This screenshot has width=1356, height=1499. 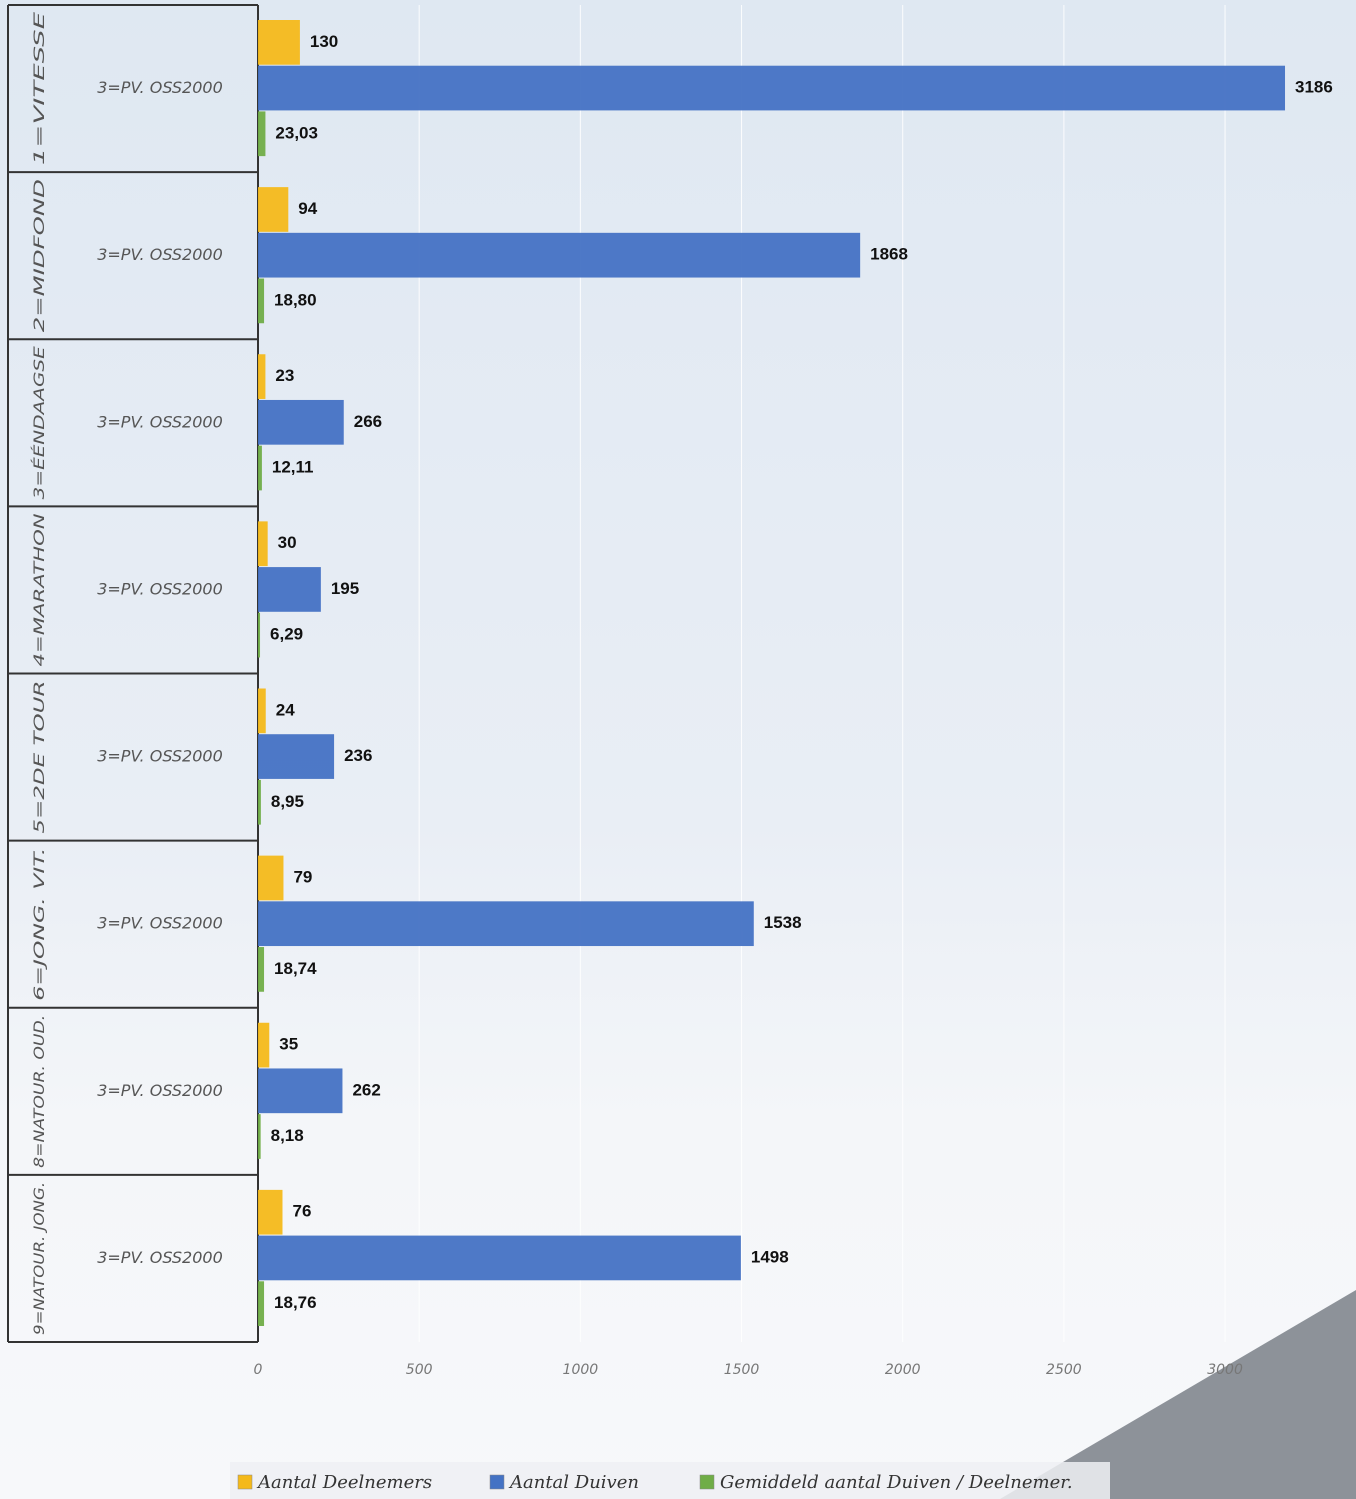 What do you see at coordinates (581, 1370) in the screenshot?
I see `x-tick-label: 1000` at bounding box center [581, 1370].